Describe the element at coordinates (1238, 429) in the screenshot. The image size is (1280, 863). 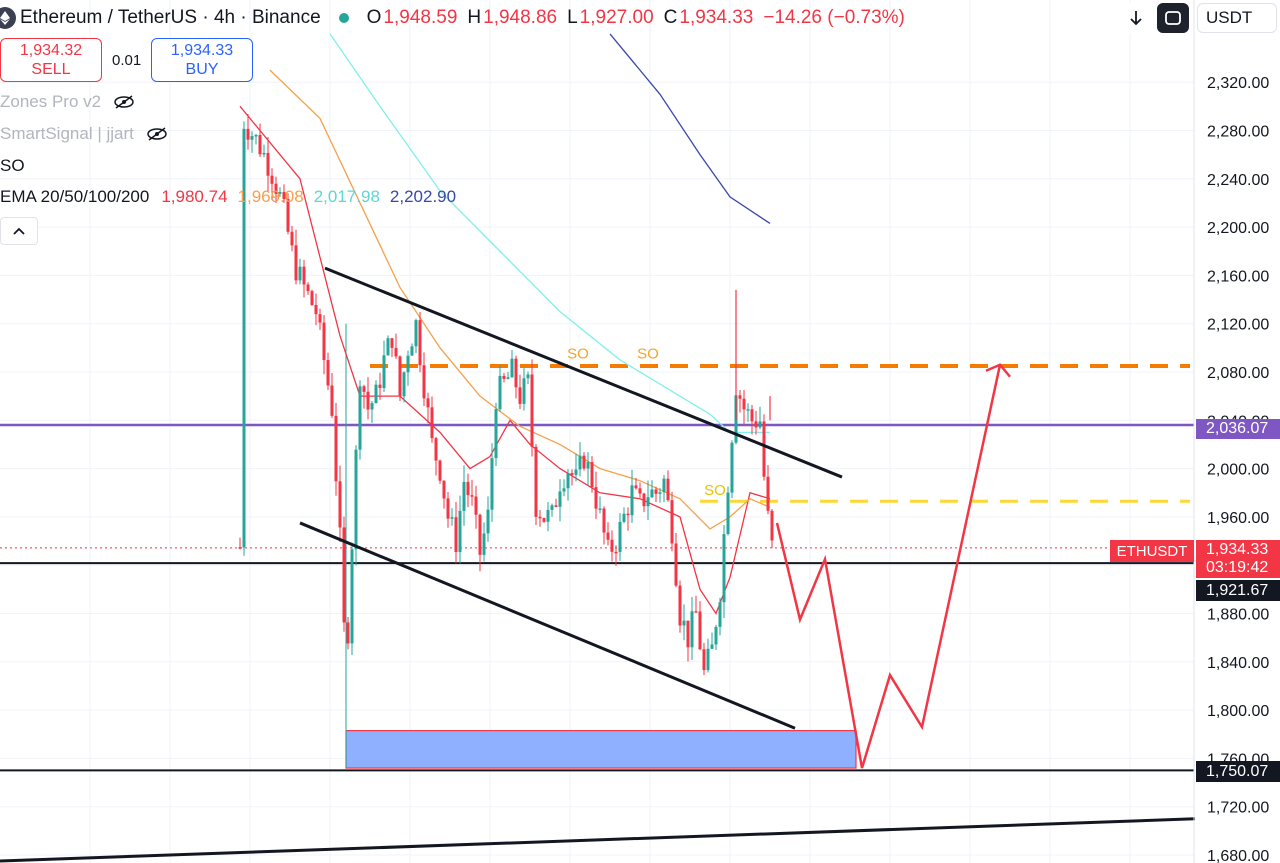
I see `purple-line-price-tag: 2,036.07` at that location.